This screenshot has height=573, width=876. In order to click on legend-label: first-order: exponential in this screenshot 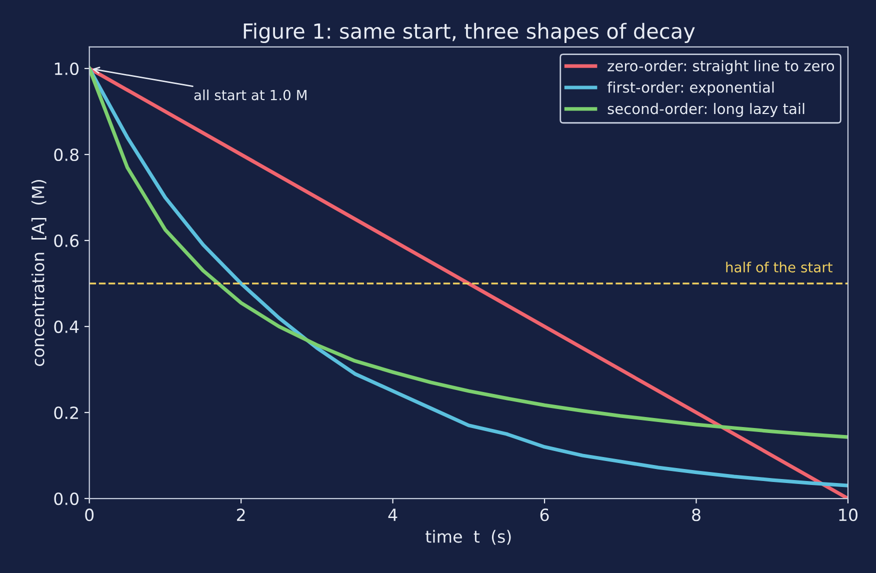, I will do `click(690, 89)`.